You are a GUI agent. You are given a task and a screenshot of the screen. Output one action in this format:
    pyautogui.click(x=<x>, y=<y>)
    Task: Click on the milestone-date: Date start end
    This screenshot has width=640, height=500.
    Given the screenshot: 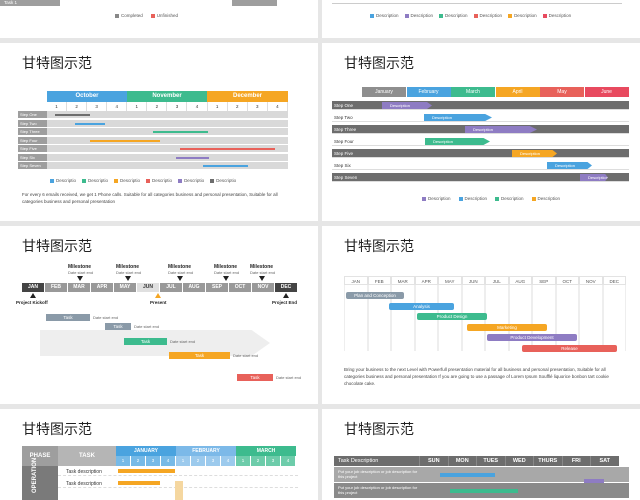 What is the action you would take?
    pyautogui.click(x=81, y=272)
    